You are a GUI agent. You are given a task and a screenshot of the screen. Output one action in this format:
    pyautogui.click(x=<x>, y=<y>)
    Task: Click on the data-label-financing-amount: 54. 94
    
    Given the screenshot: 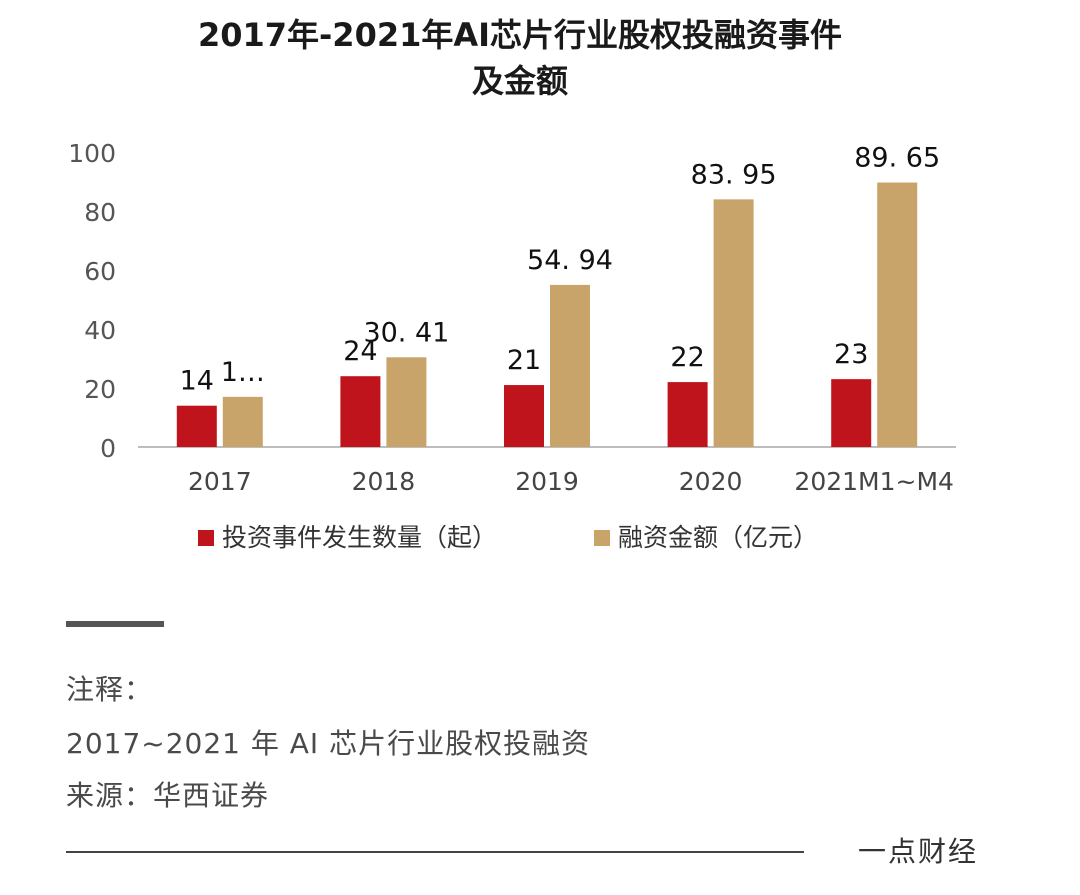 What is the action you would take?
    pyautogui.click(x=570, y=260)
    